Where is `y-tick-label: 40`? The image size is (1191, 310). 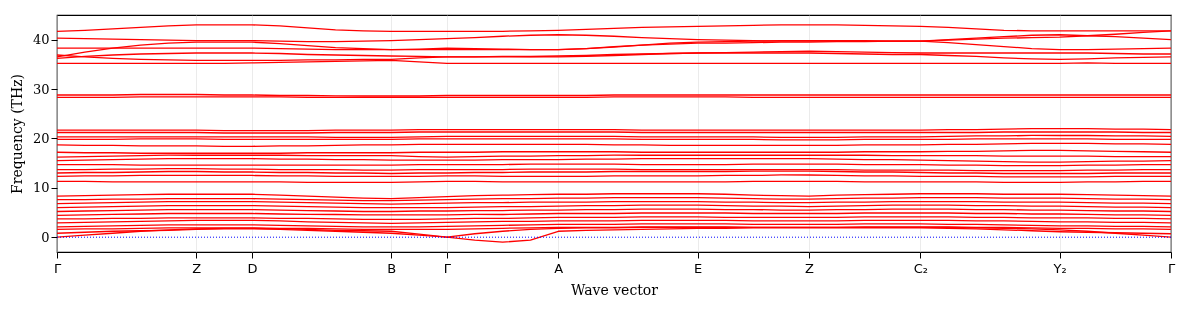 y-tick-label: 40 is located at coordinates (41, 40).